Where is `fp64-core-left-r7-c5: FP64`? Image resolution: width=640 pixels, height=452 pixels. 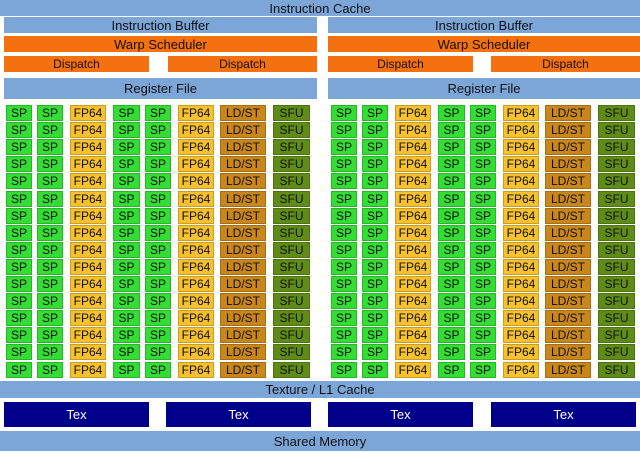 fp64-core-left-r7-c5: FP64 is located at coordinates (196, 233).